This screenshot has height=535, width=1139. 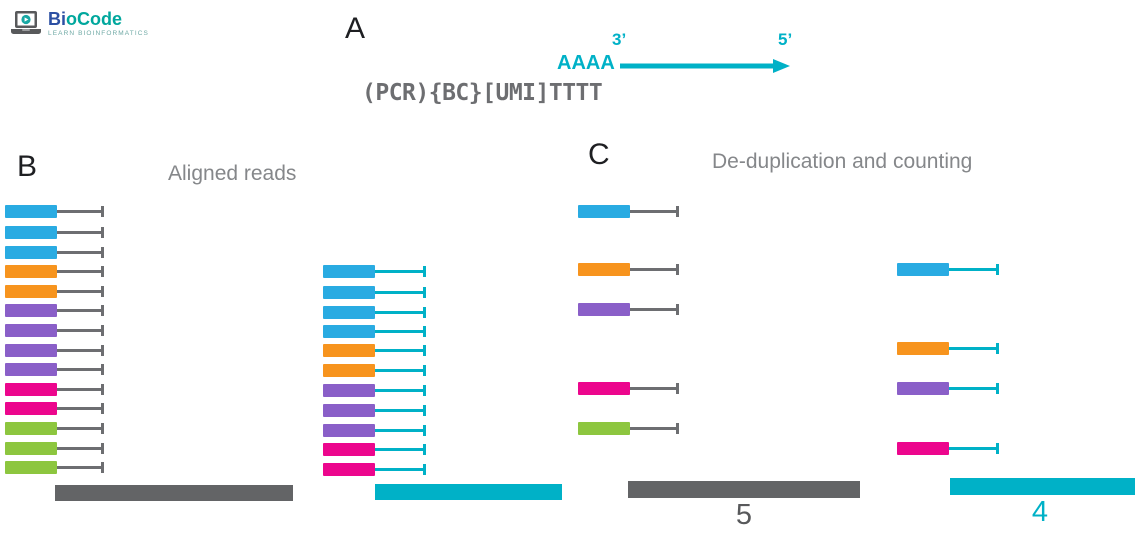 What do you see at coordinates (628, 269) in the screenshot?
I see `dedup-gene1-read-orange` at bounding box center [628, 269].